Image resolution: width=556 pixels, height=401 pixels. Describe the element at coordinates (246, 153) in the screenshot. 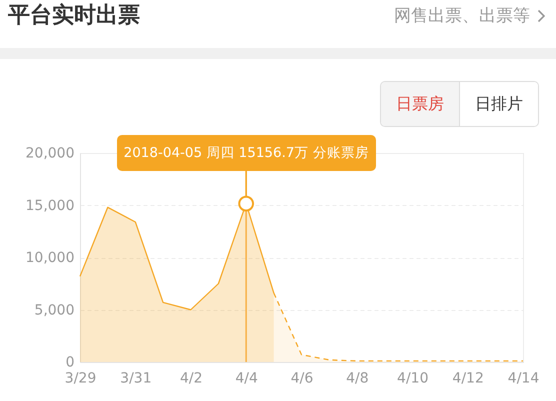

I see `annotation: 2018-04-05 周四 15156.7万 分账票房` at that location.